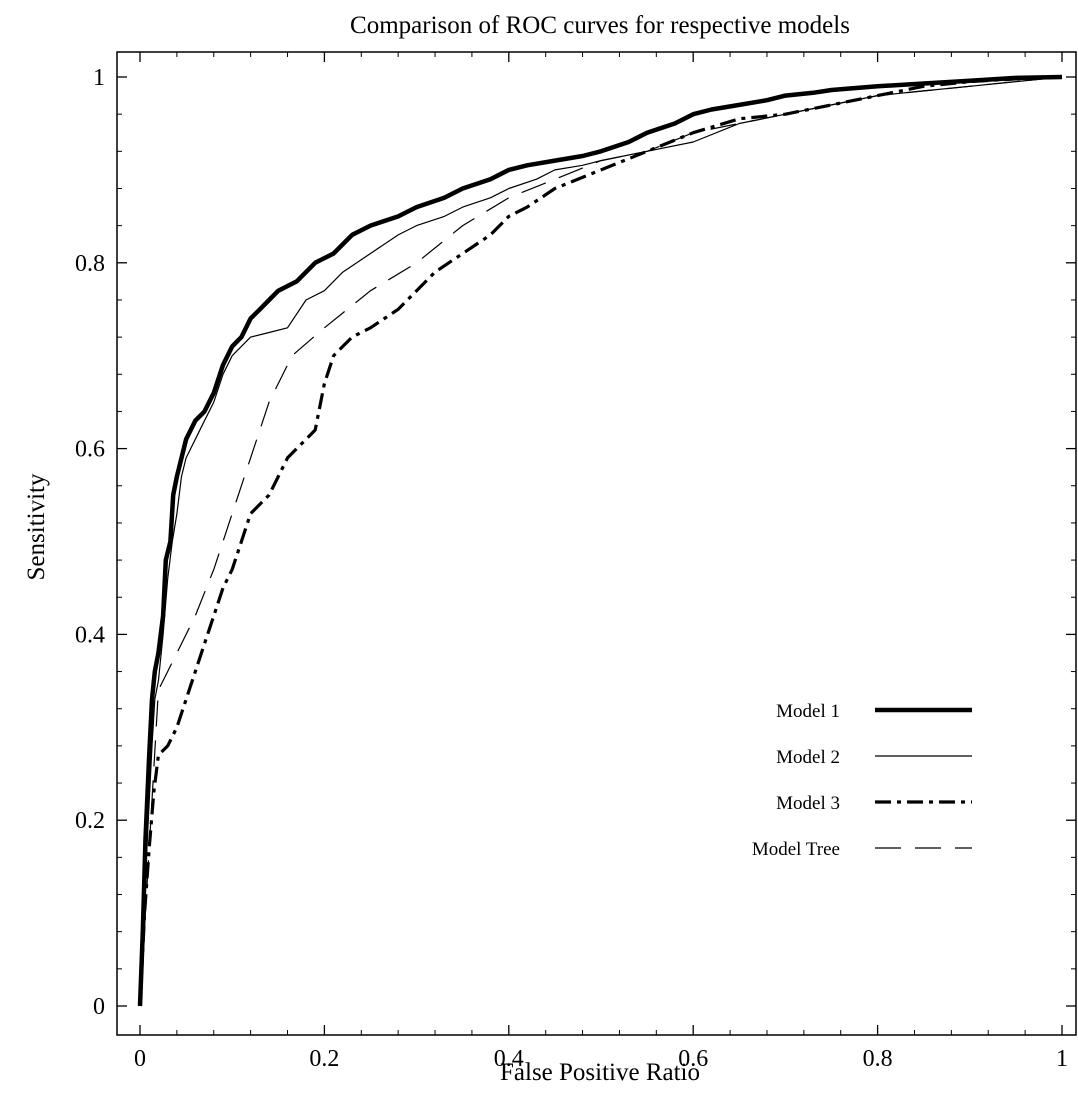 The height and width of the screenshot is (1094, 1078). What do you see at coordinates (600, 1072) in the screenshot?
I see `x-axis-title: False Positive Ratio` at bounding box center [600, 1072].